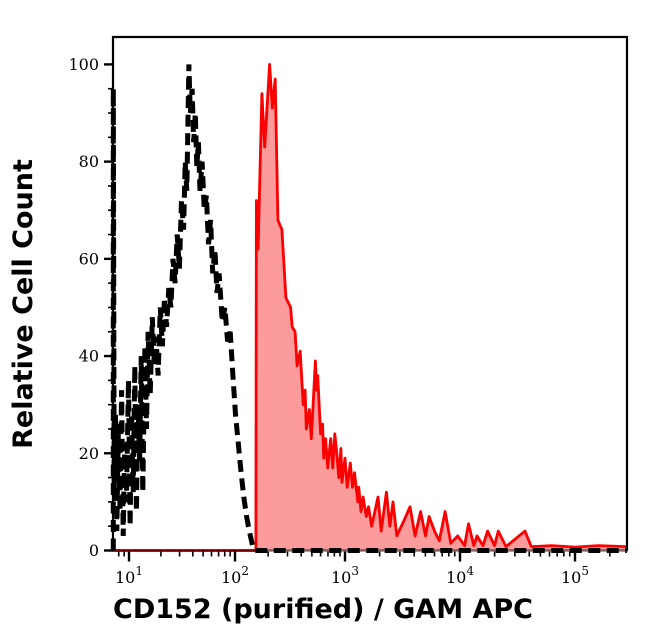 This screenshot has width=646, height=641. What do you see at coordinates (129, 575) in the screenshot?
I see `x-tick-label: 10¹` at bounding box center [129, 575].